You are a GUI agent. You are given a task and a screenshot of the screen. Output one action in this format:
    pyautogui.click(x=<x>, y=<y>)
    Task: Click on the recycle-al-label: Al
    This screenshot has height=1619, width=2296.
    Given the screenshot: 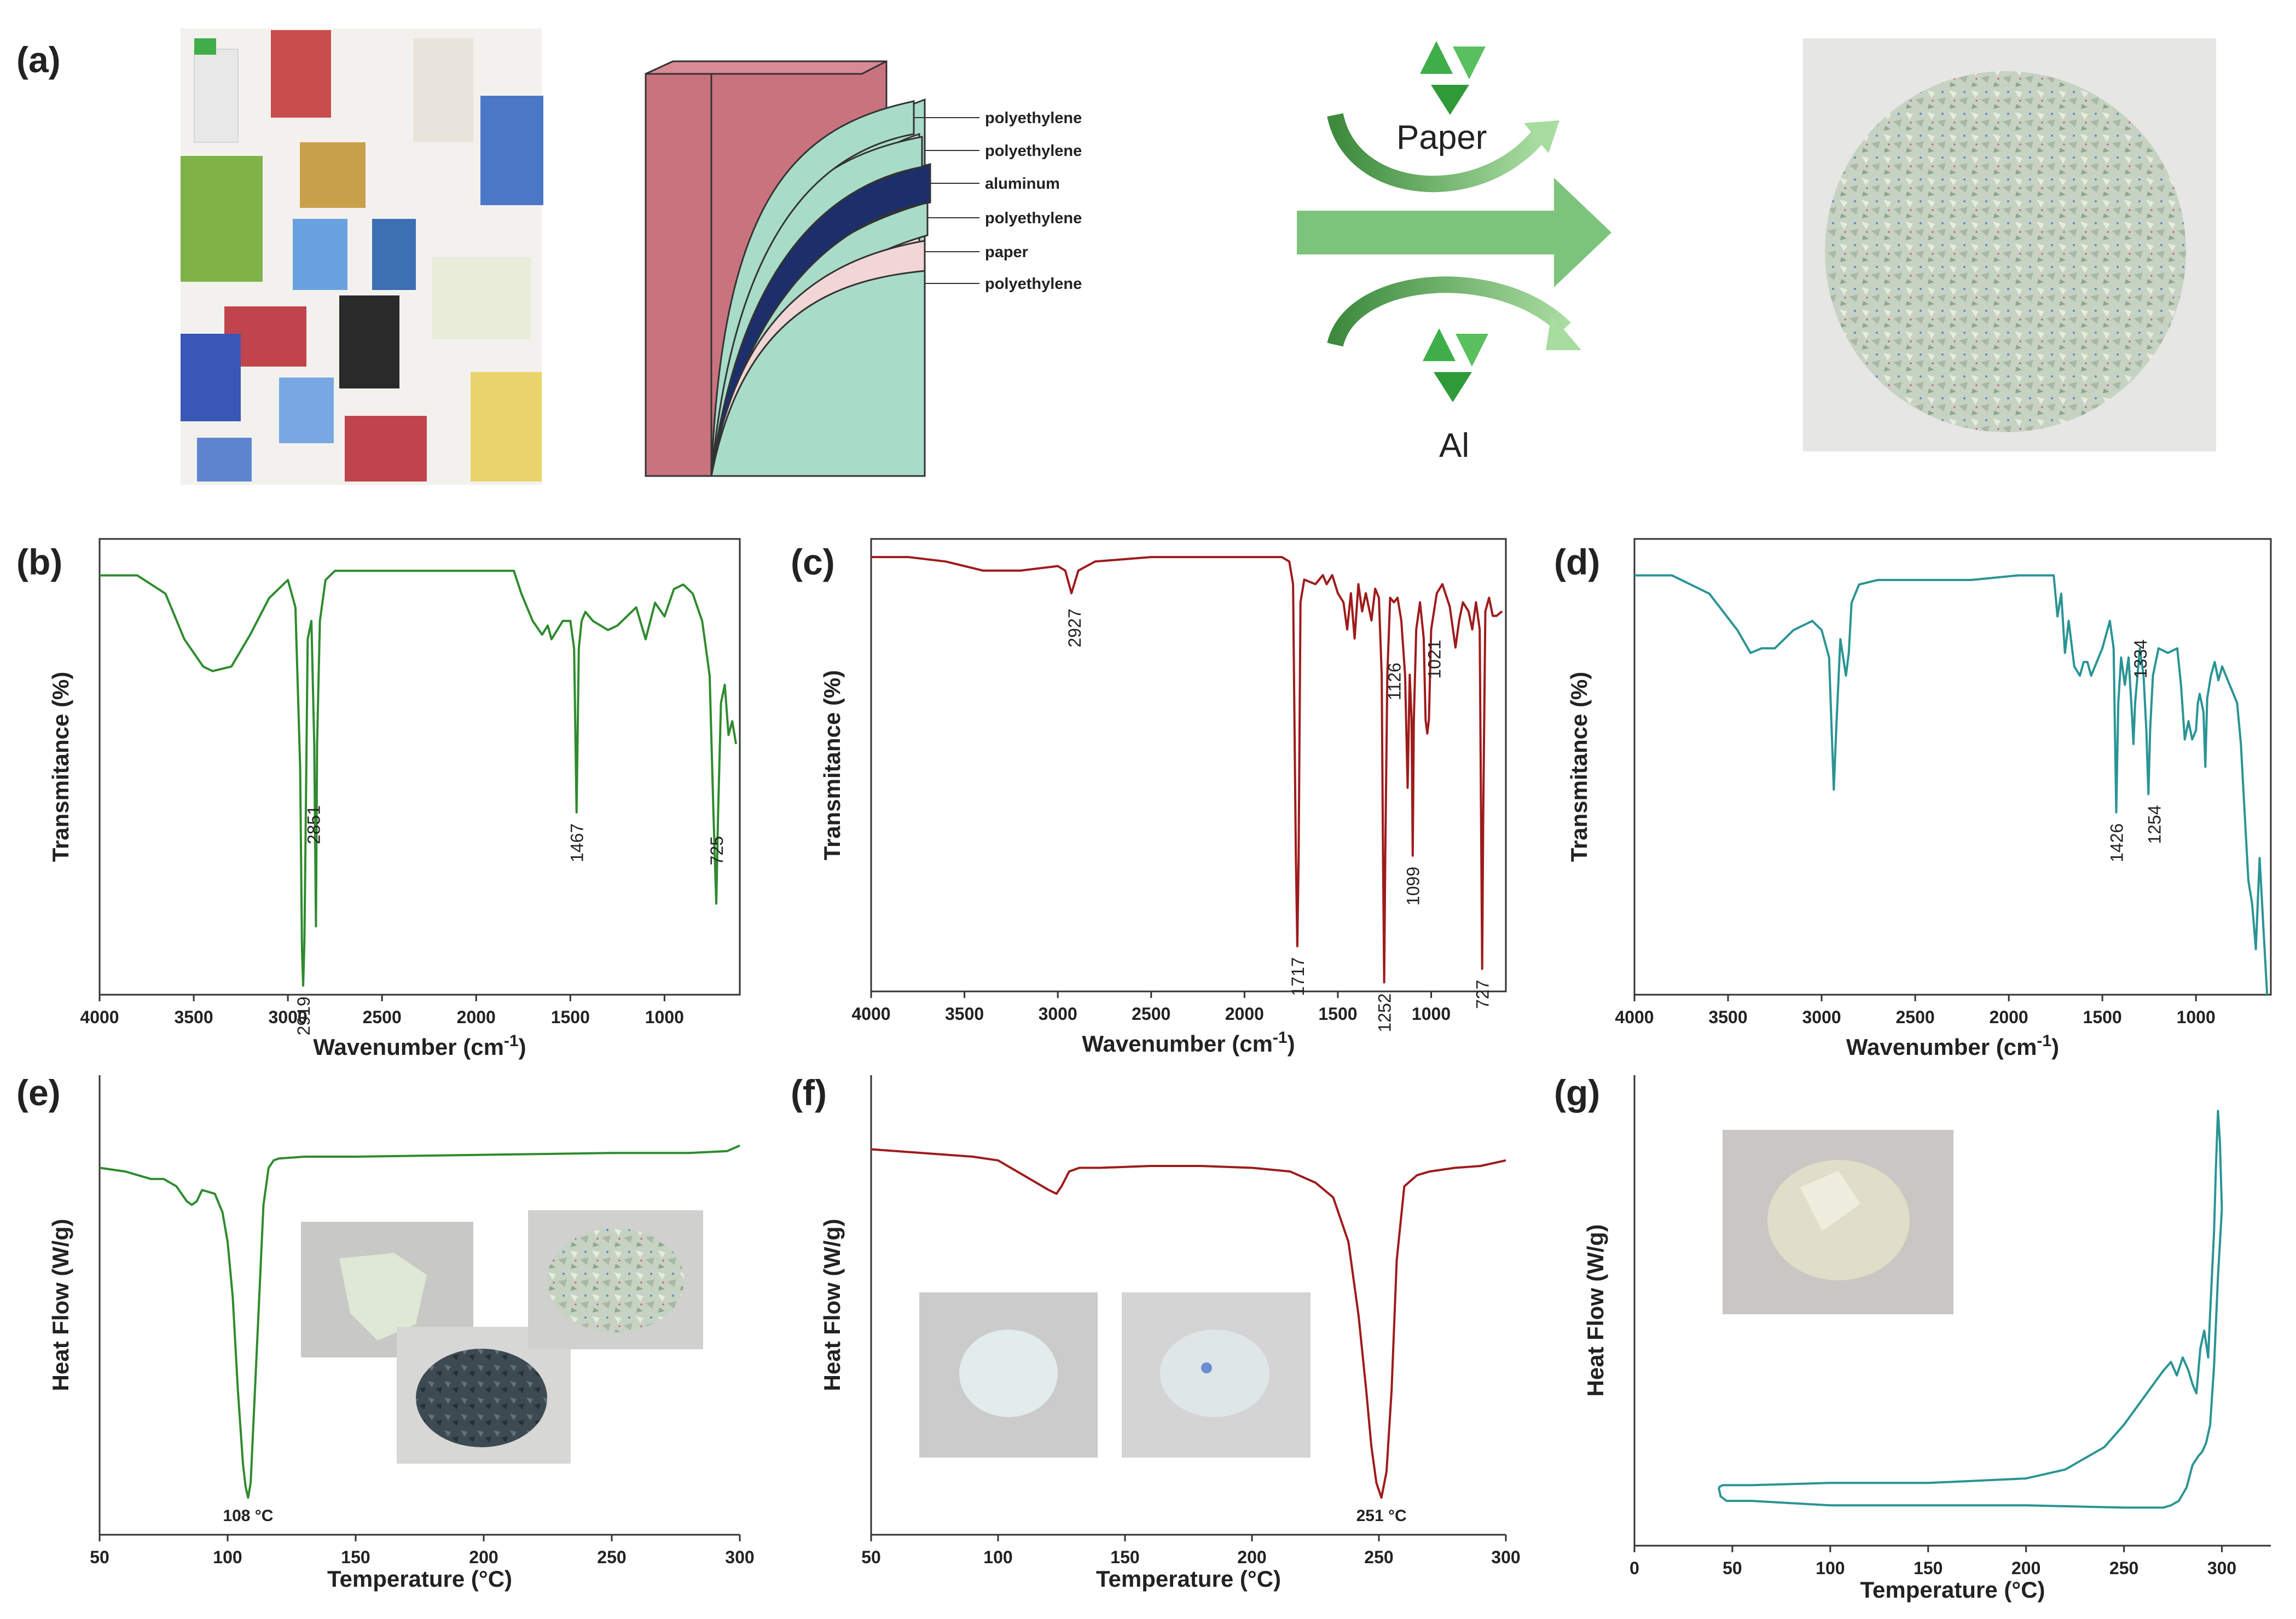 What is the action you would take?
    pyautogui.click(x=1454, y=446)
    